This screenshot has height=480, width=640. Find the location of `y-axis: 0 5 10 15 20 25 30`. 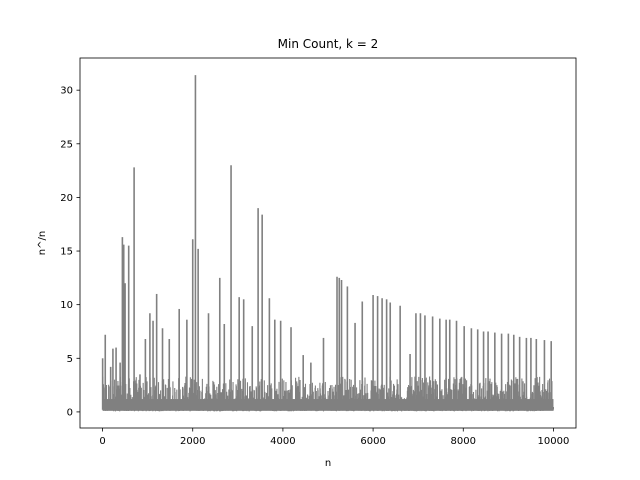

y-axis: 0 5 10 15 20 25 30 is located at coordinates (70, 252).